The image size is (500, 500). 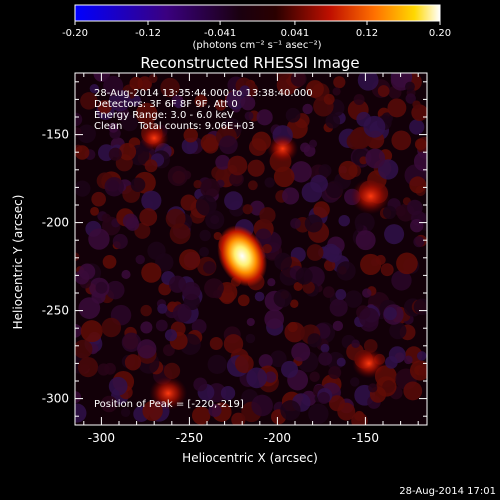 I want to click on x-axis-label: Heliocentric X (arcsec), so click(x=250, y=458).